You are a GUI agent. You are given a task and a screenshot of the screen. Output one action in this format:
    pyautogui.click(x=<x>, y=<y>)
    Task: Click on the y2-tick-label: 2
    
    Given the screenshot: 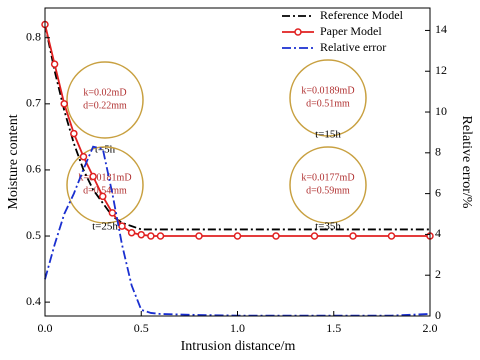 What is the action you would take?
    pyautogui.click(x=438, y=274)
    